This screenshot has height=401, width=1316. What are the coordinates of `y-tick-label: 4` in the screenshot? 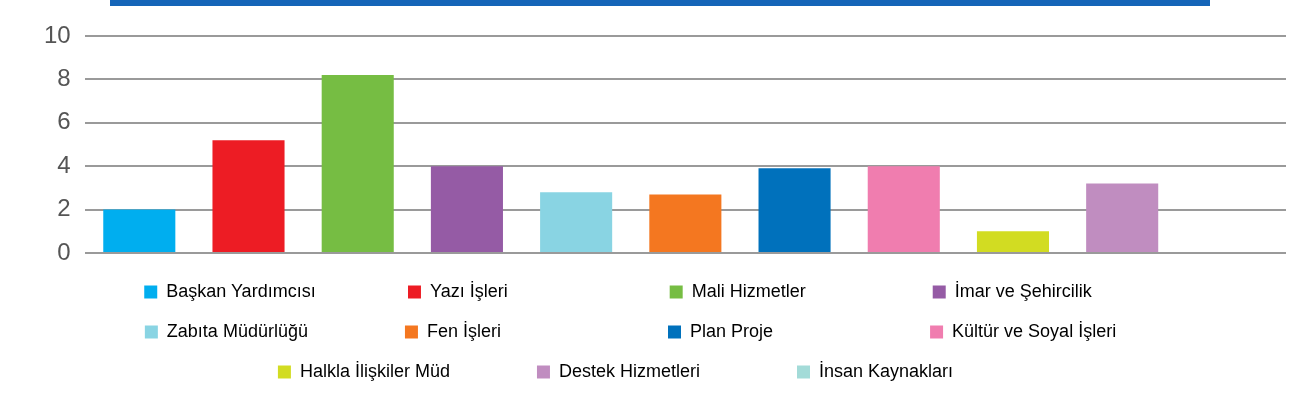 It's located at (64, 164).